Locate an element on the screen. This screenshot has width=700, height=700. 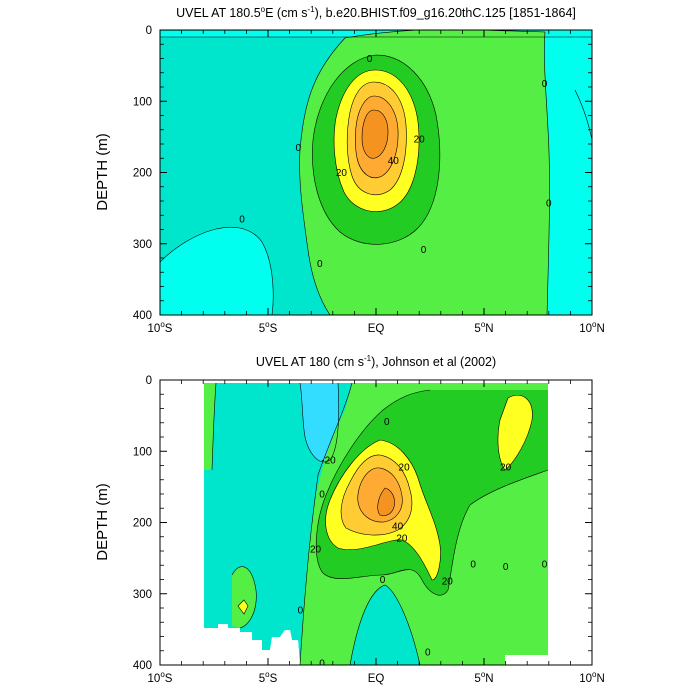
title-superscript: o is located at coordinates (263, 9).